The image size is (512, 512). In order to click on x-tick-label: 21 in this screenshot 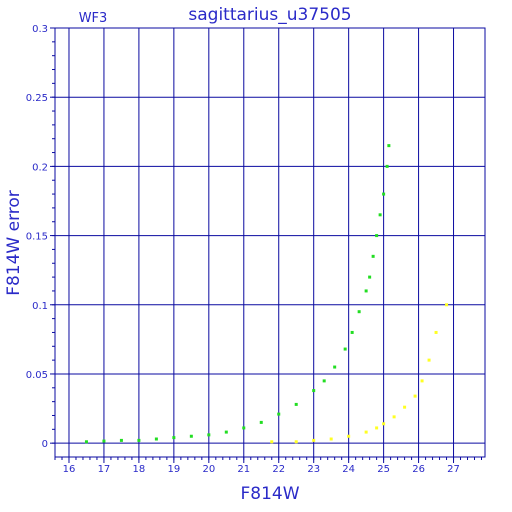, I will do `click(243, 469)`.